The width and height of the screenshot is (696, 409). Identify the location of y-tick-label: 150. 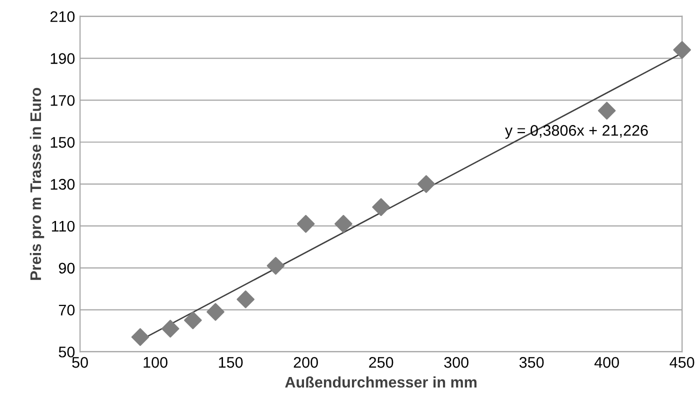
(62, 142).